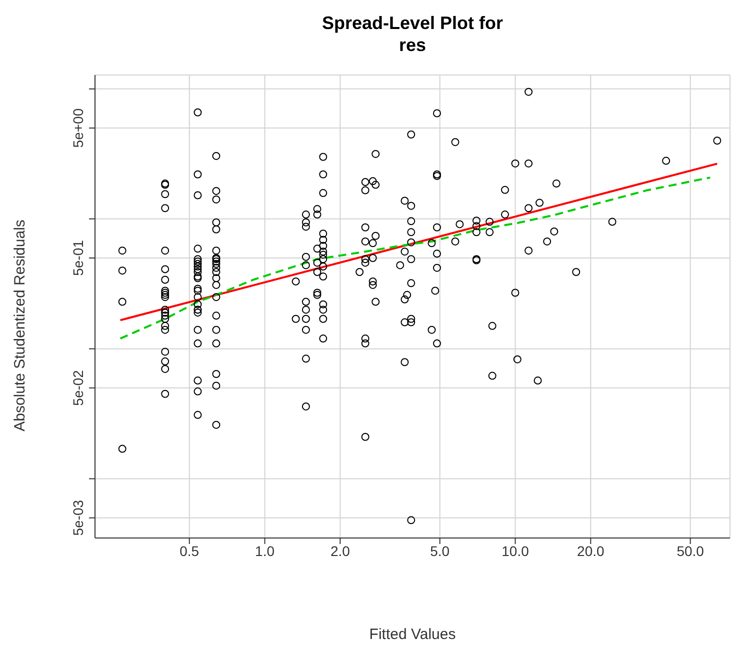  Describe the element at coordinates (190, 550) in the screenshot. I see `x-tick-label: 0.5` at that location.